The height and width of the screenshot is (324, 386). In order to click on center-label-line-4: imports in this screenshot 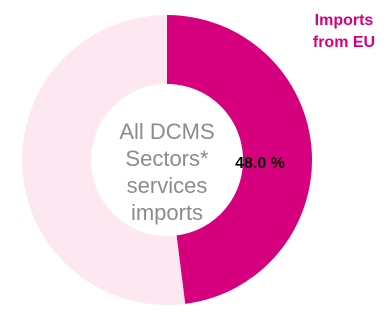, I will do `click(167, 212)`.